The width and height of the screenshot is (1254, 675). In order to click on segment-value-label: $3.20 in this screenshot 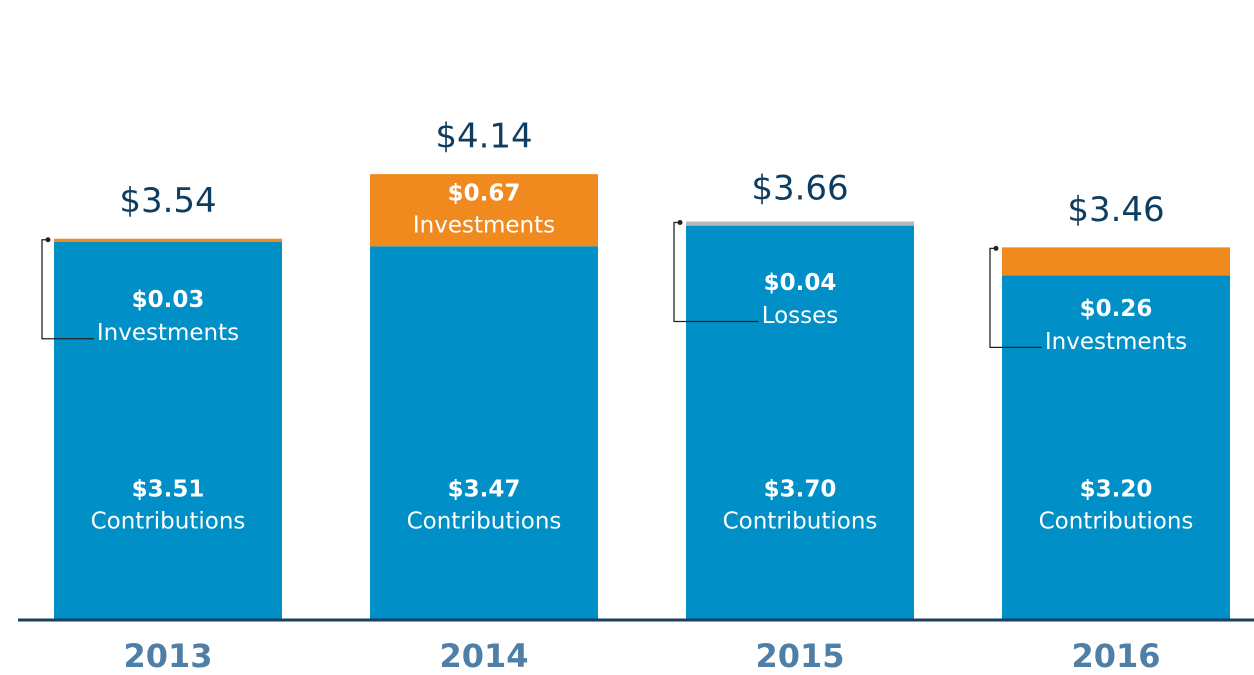, I will do `click(1116, 490)`.